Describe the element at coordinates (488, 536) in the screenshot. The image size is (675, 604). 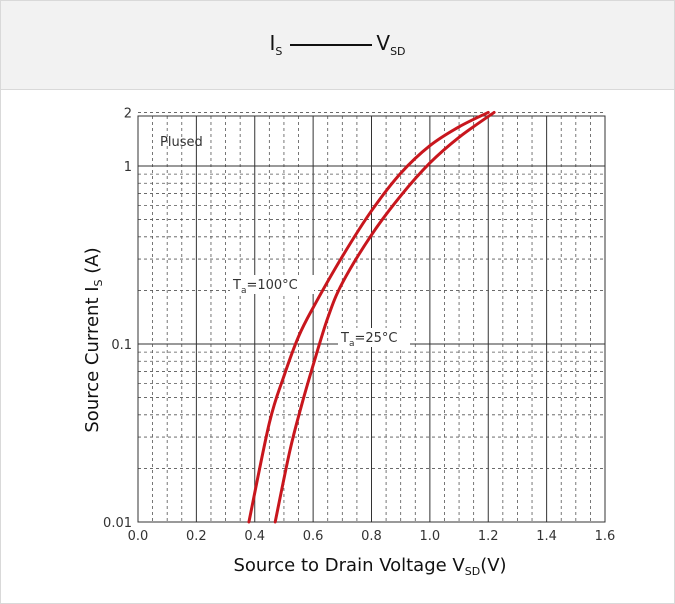
I see `x-tick-label: 1.2` at that location.